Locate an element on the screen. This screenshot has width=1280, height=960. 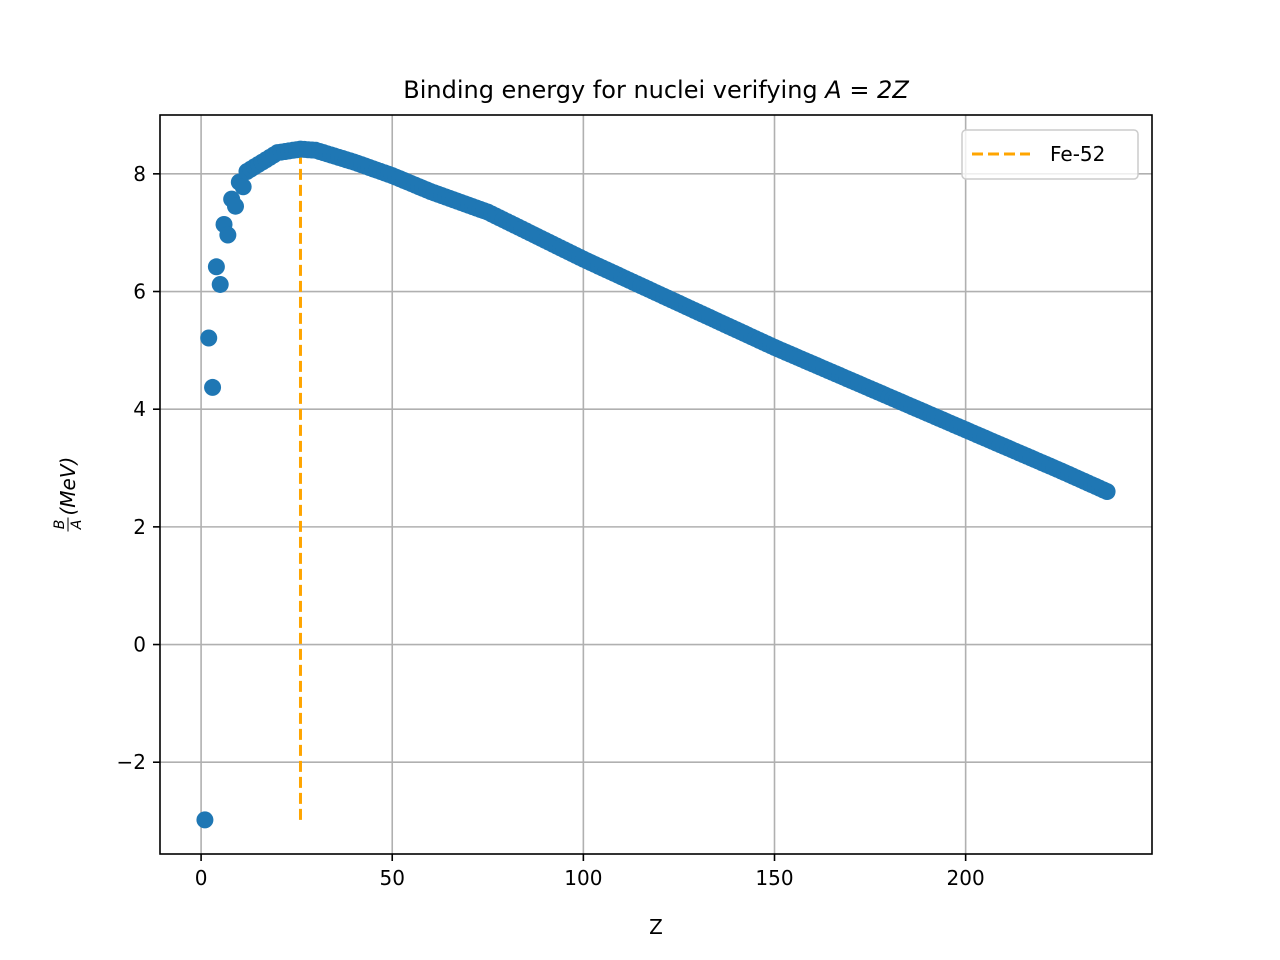
y-tick-label: 2 is located at coordinates (139, 527).